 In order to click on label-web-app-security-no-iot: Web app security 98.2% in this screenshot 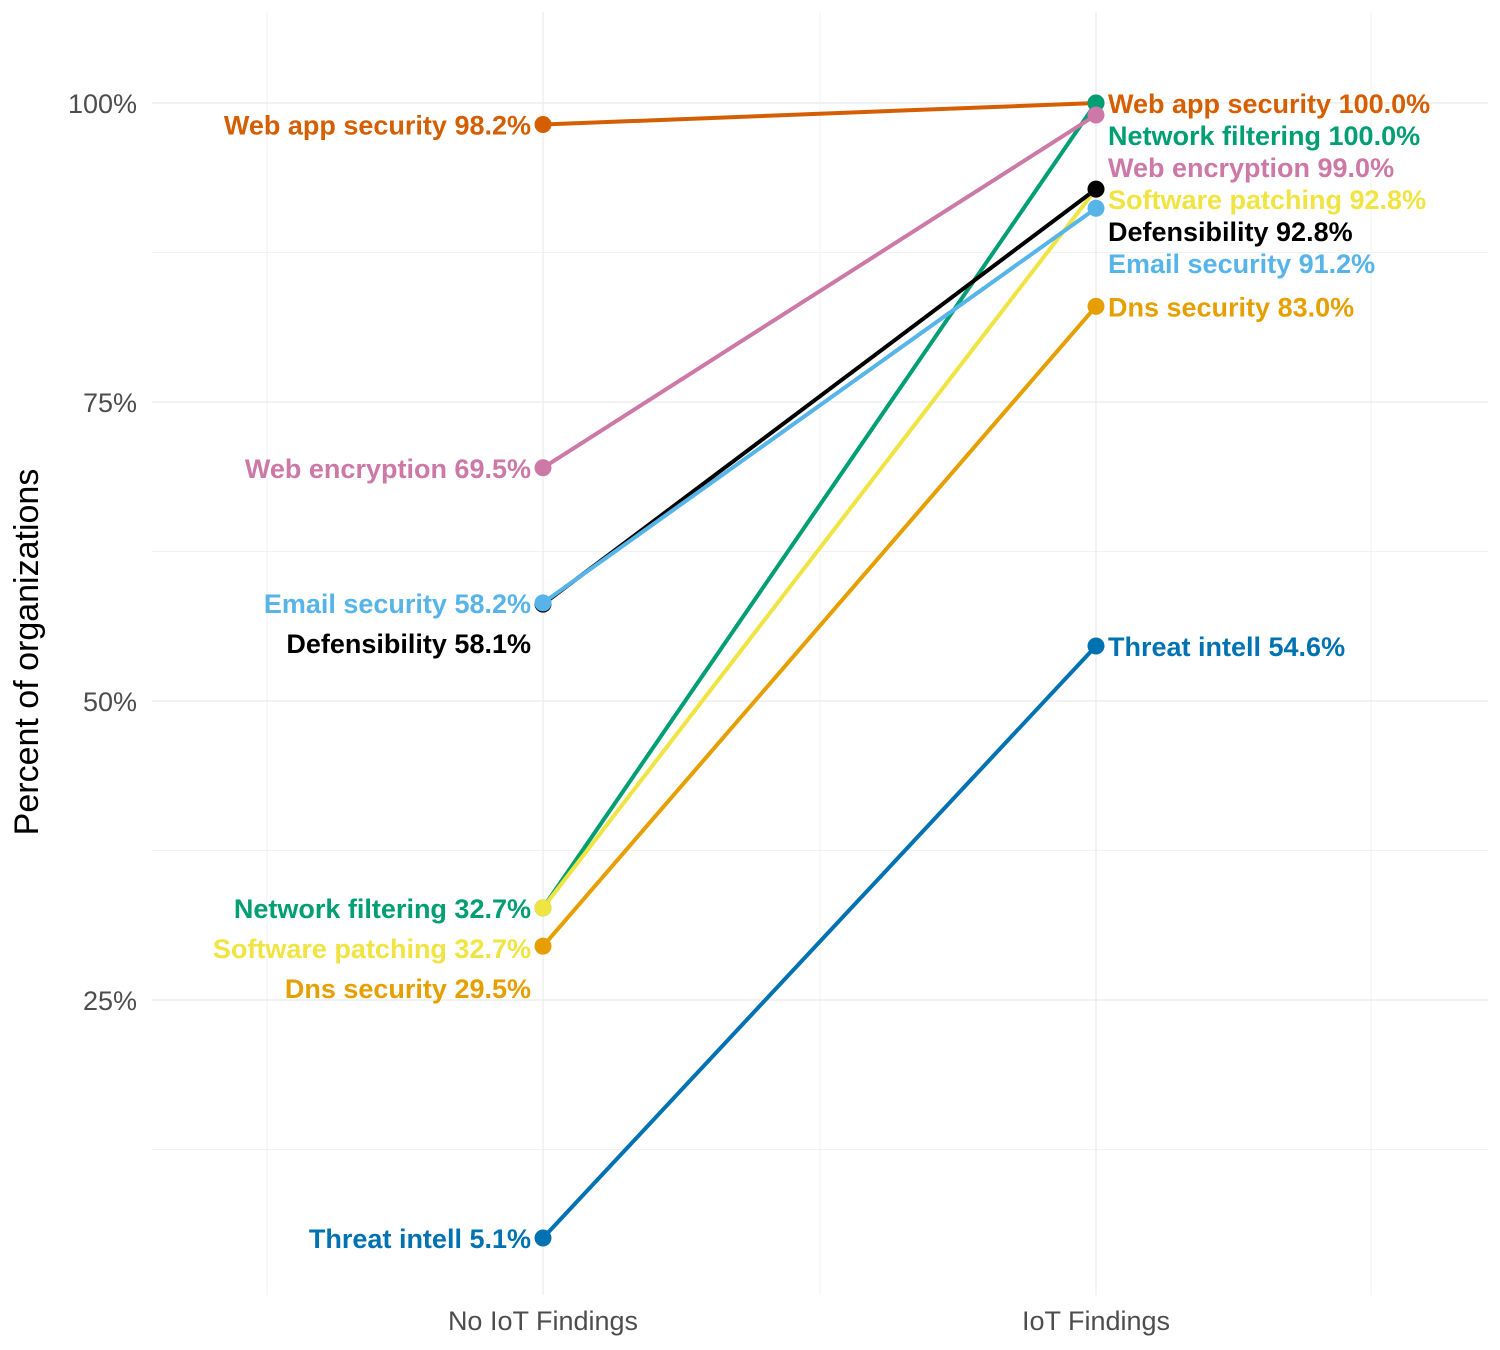, I will do `click(377, 126)`.